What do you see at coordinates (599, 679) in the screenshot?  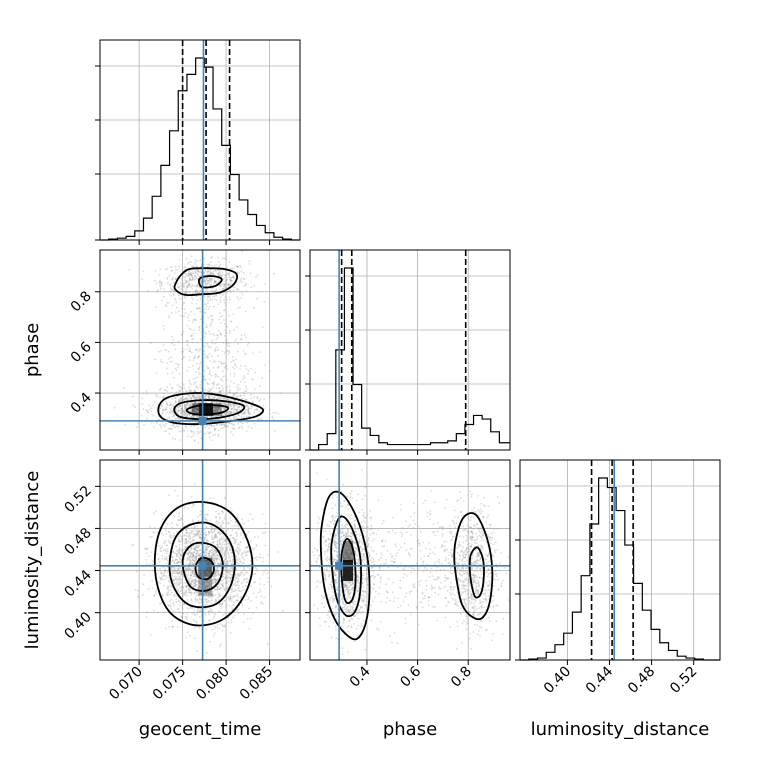 I see `x-tick-label-luminosity_distance: 0.44` at bounding box center [599, 679].